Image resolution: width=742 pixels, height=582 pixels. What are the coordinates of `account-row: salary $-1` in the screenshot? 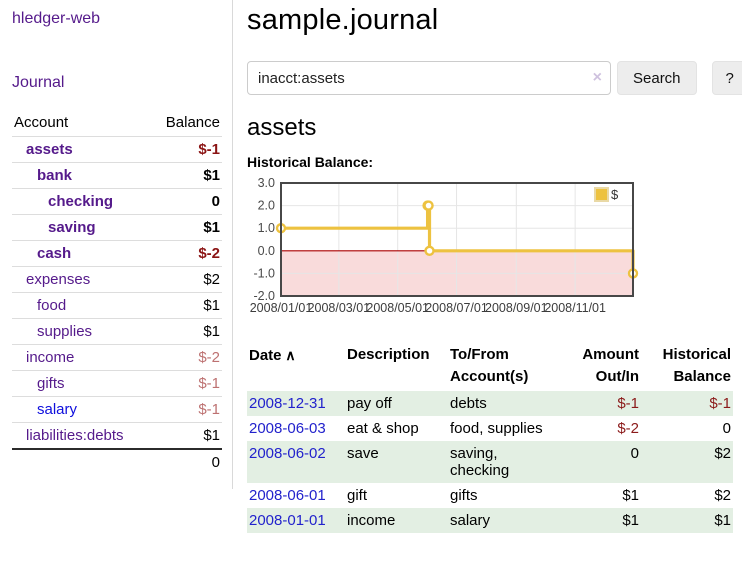 It's located at (117, 409).